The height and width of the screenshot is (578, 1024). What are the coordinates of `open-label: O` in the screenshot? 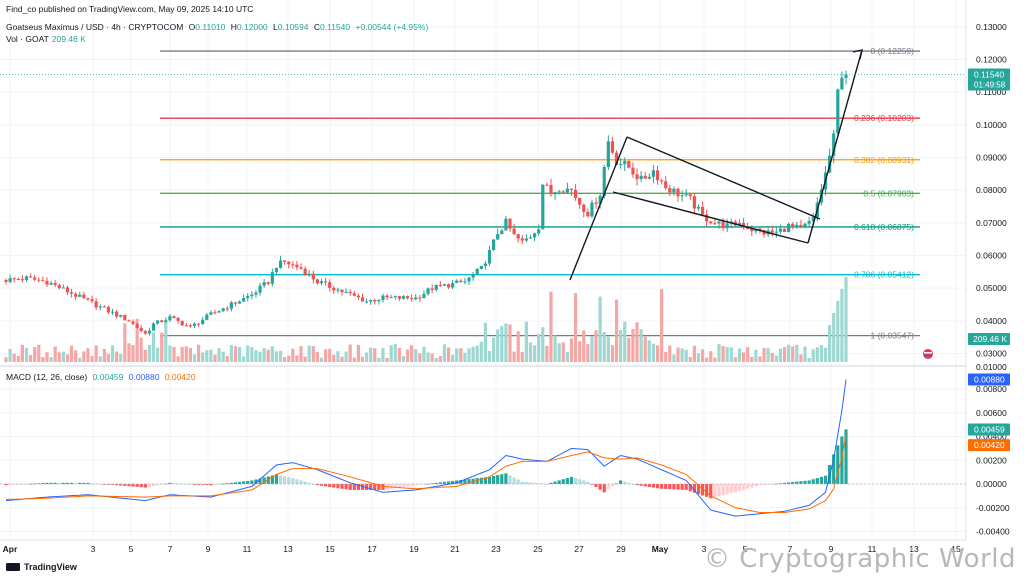 It's located at (192, 27).